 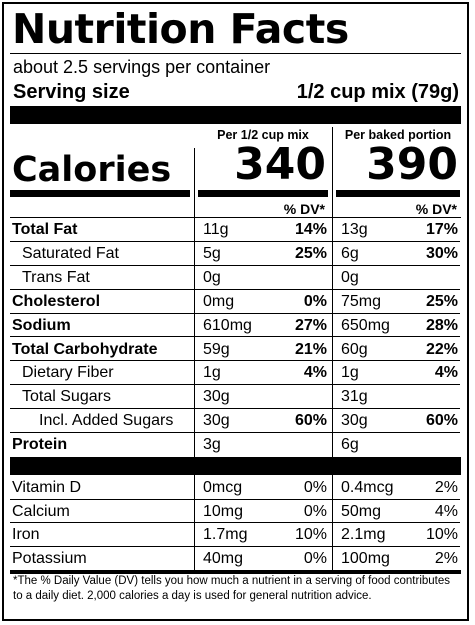 I want to click on nutrient-name: Total Sugars, so click(x=66, y=397).